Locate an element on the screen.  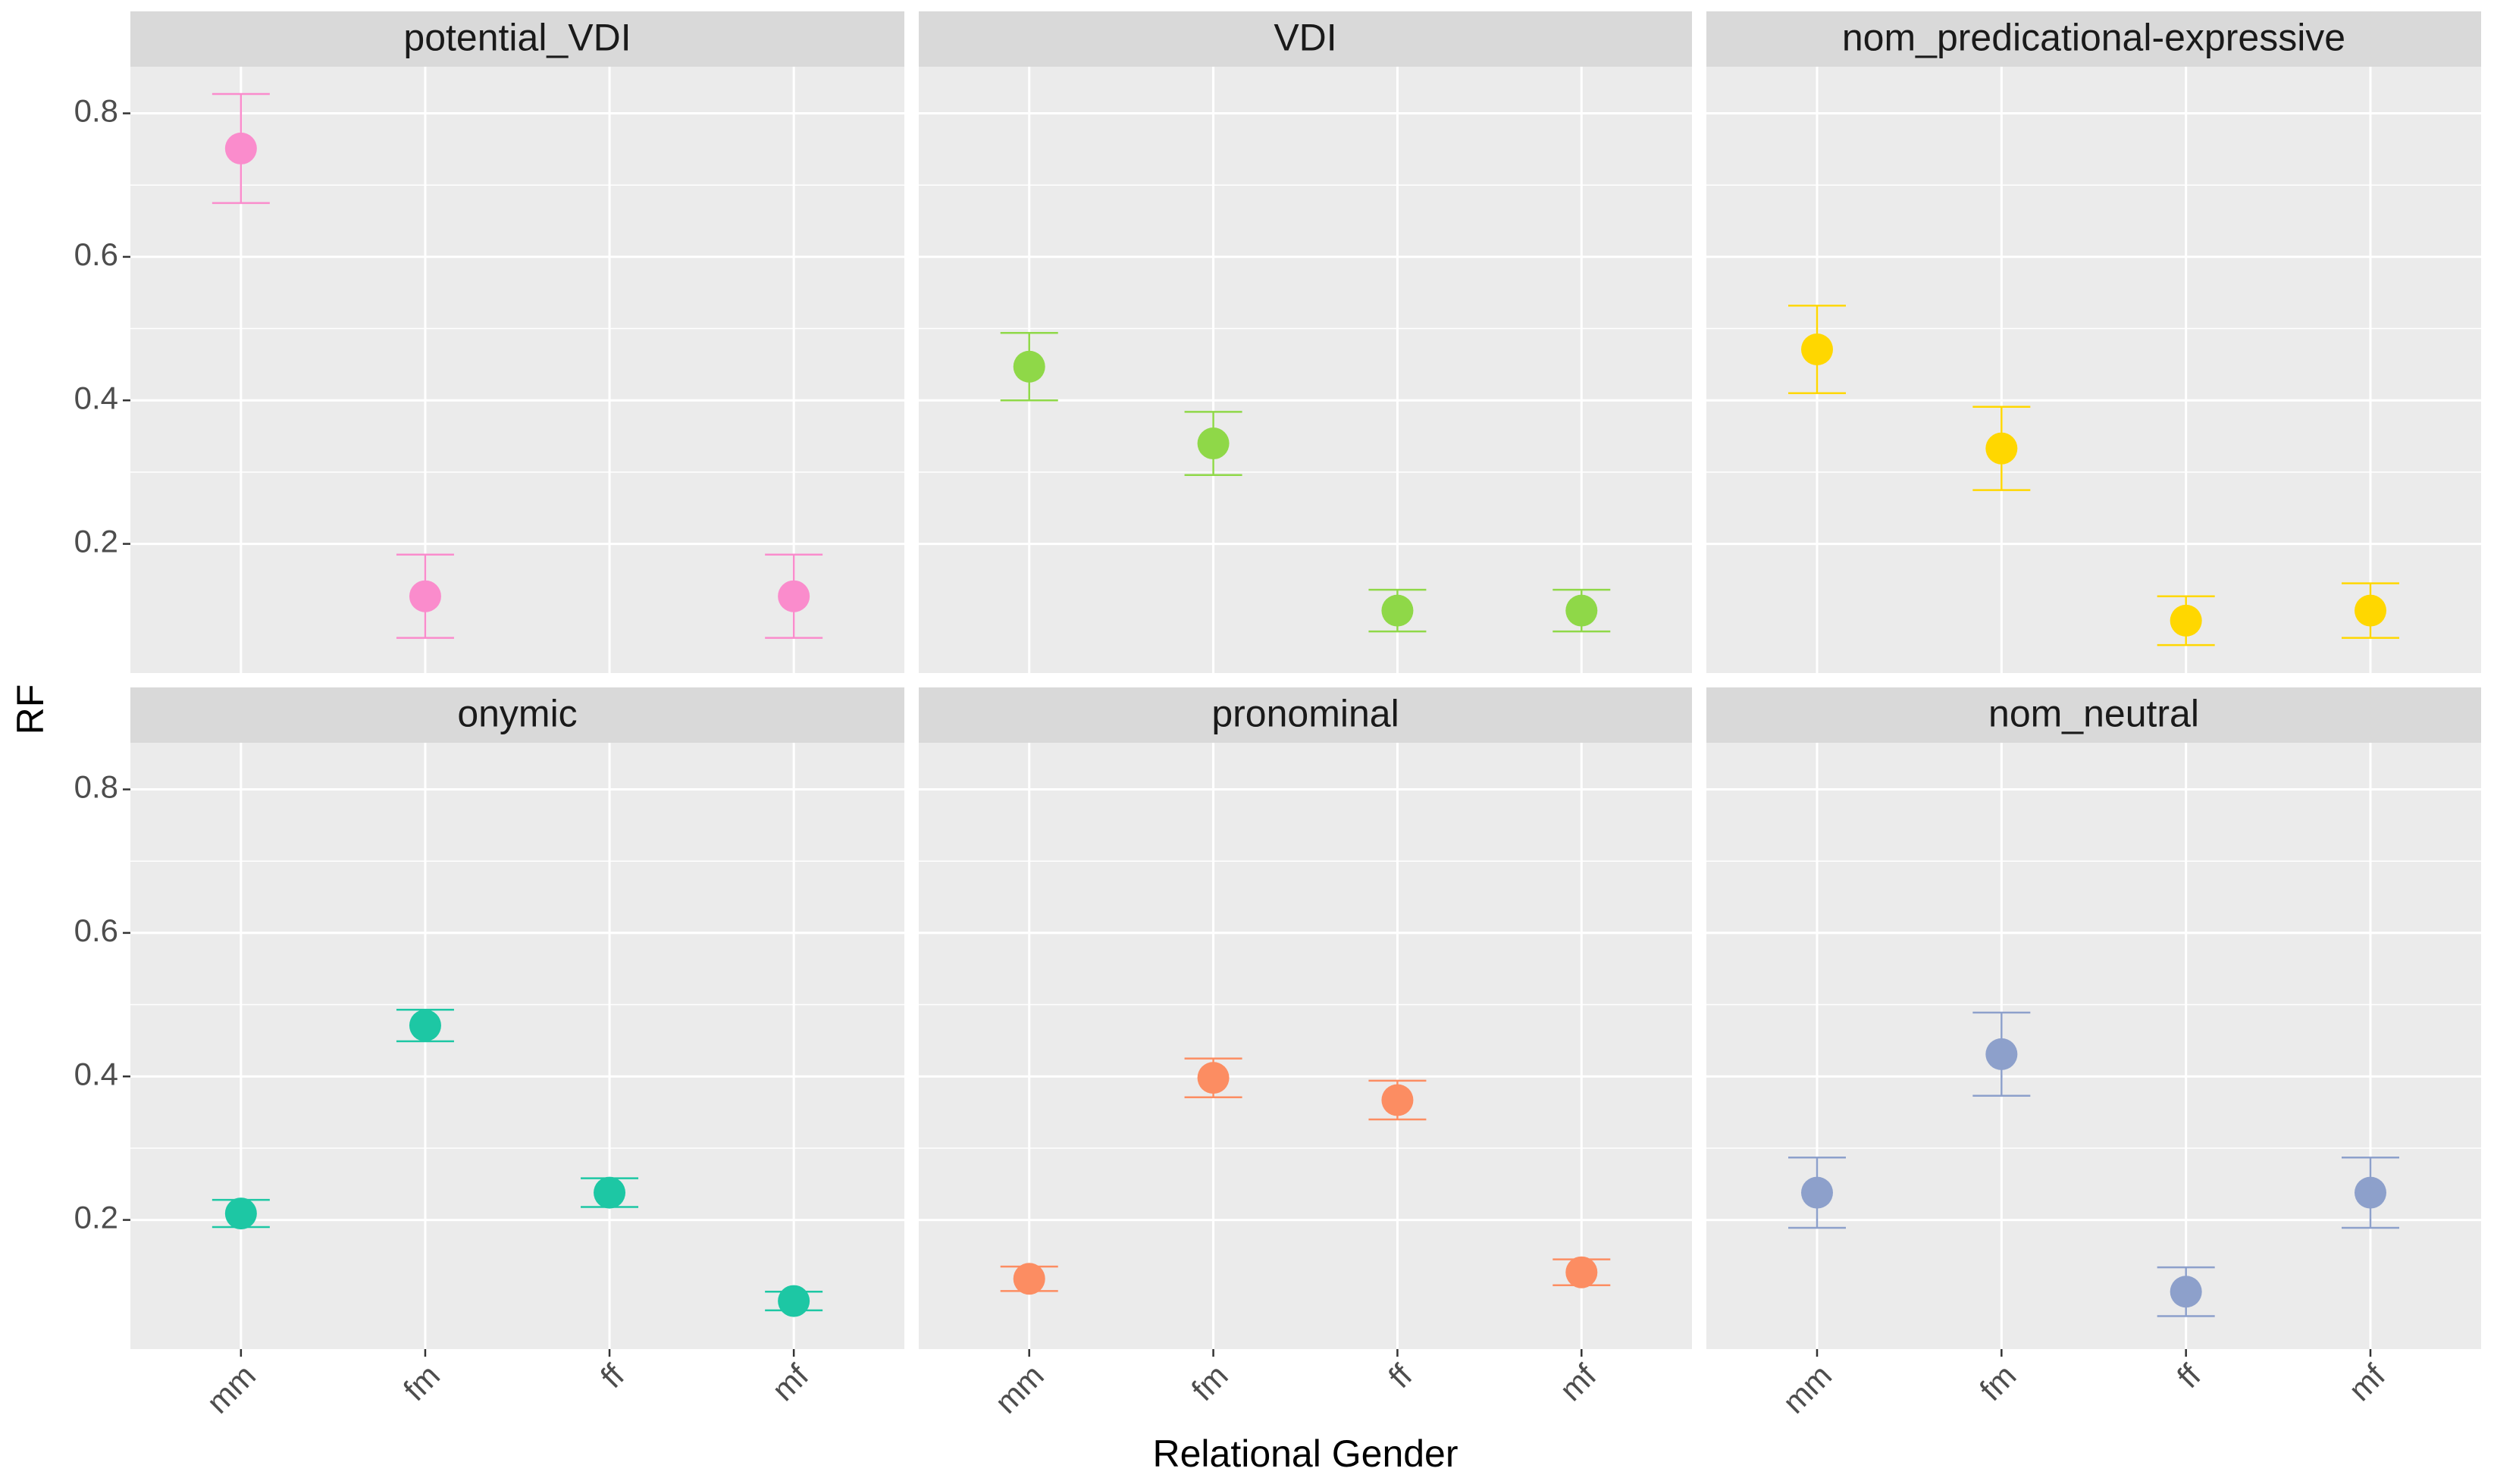
y-axis-title: RF is located at coordinates (31, 709).